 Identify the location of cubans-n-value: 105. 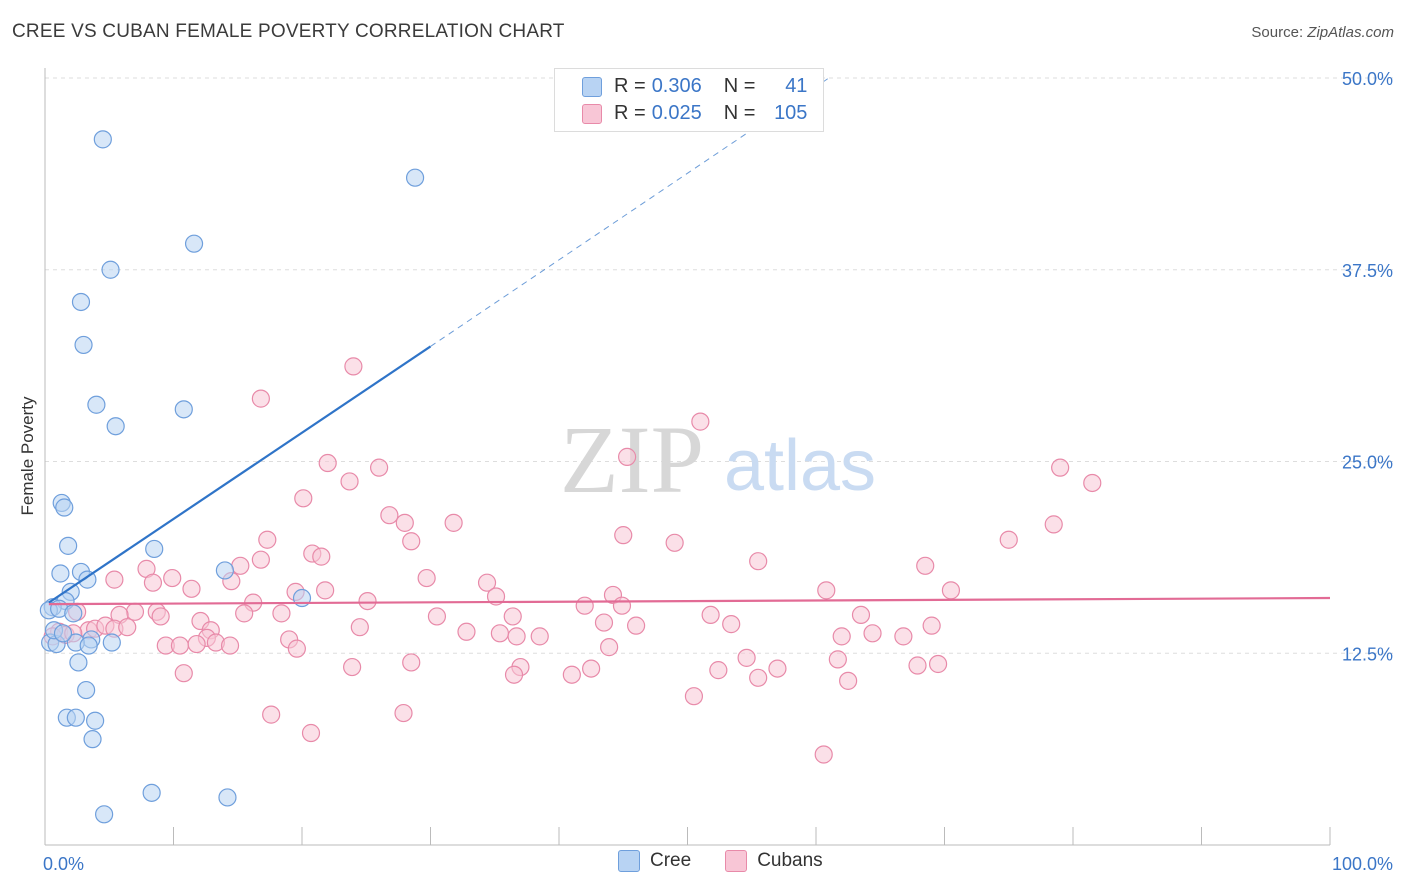
(791, 113).